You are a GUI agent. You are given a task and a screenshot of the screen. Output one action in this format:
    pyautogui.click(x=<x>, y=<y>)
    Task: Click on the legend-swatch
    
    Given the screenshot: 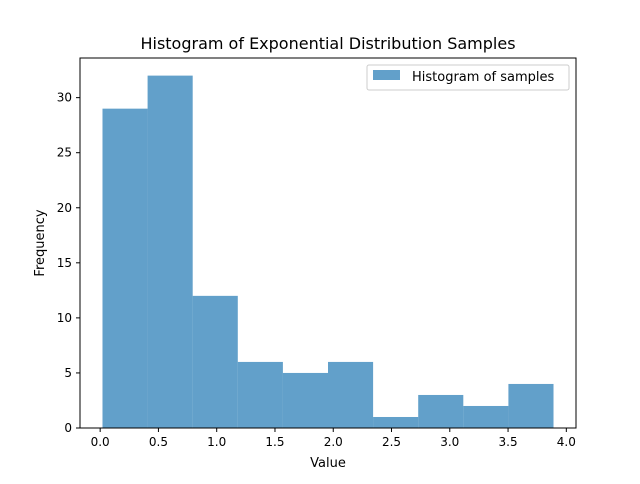 What is the action you would take?
    pyautogui.click(x=386, y=75)
    